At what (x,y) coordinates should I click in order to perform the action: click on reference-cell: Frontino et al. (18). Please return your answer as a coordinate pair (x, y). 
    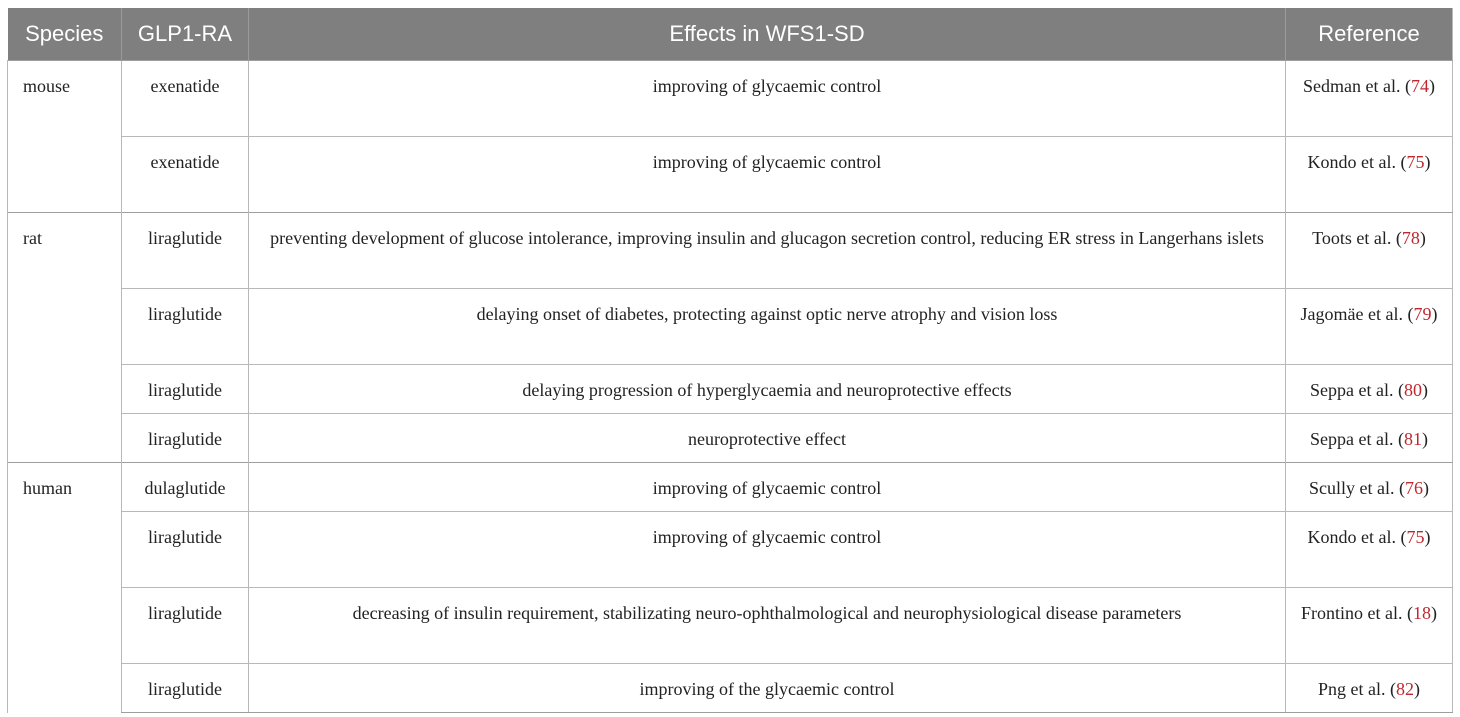
    Looking at the image, I should click on (1369, 625).